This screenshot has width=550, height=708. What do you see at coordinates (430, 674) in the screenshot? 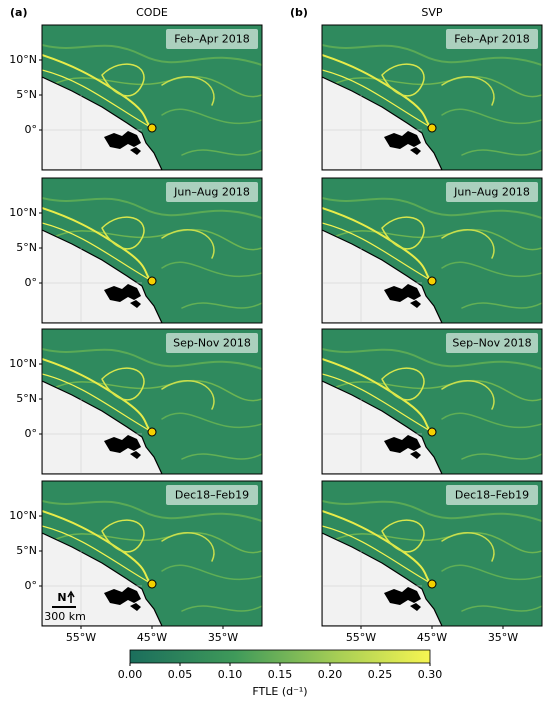
I see `colorbar-tick-label: 0.30` at bounding box center [430, 674].